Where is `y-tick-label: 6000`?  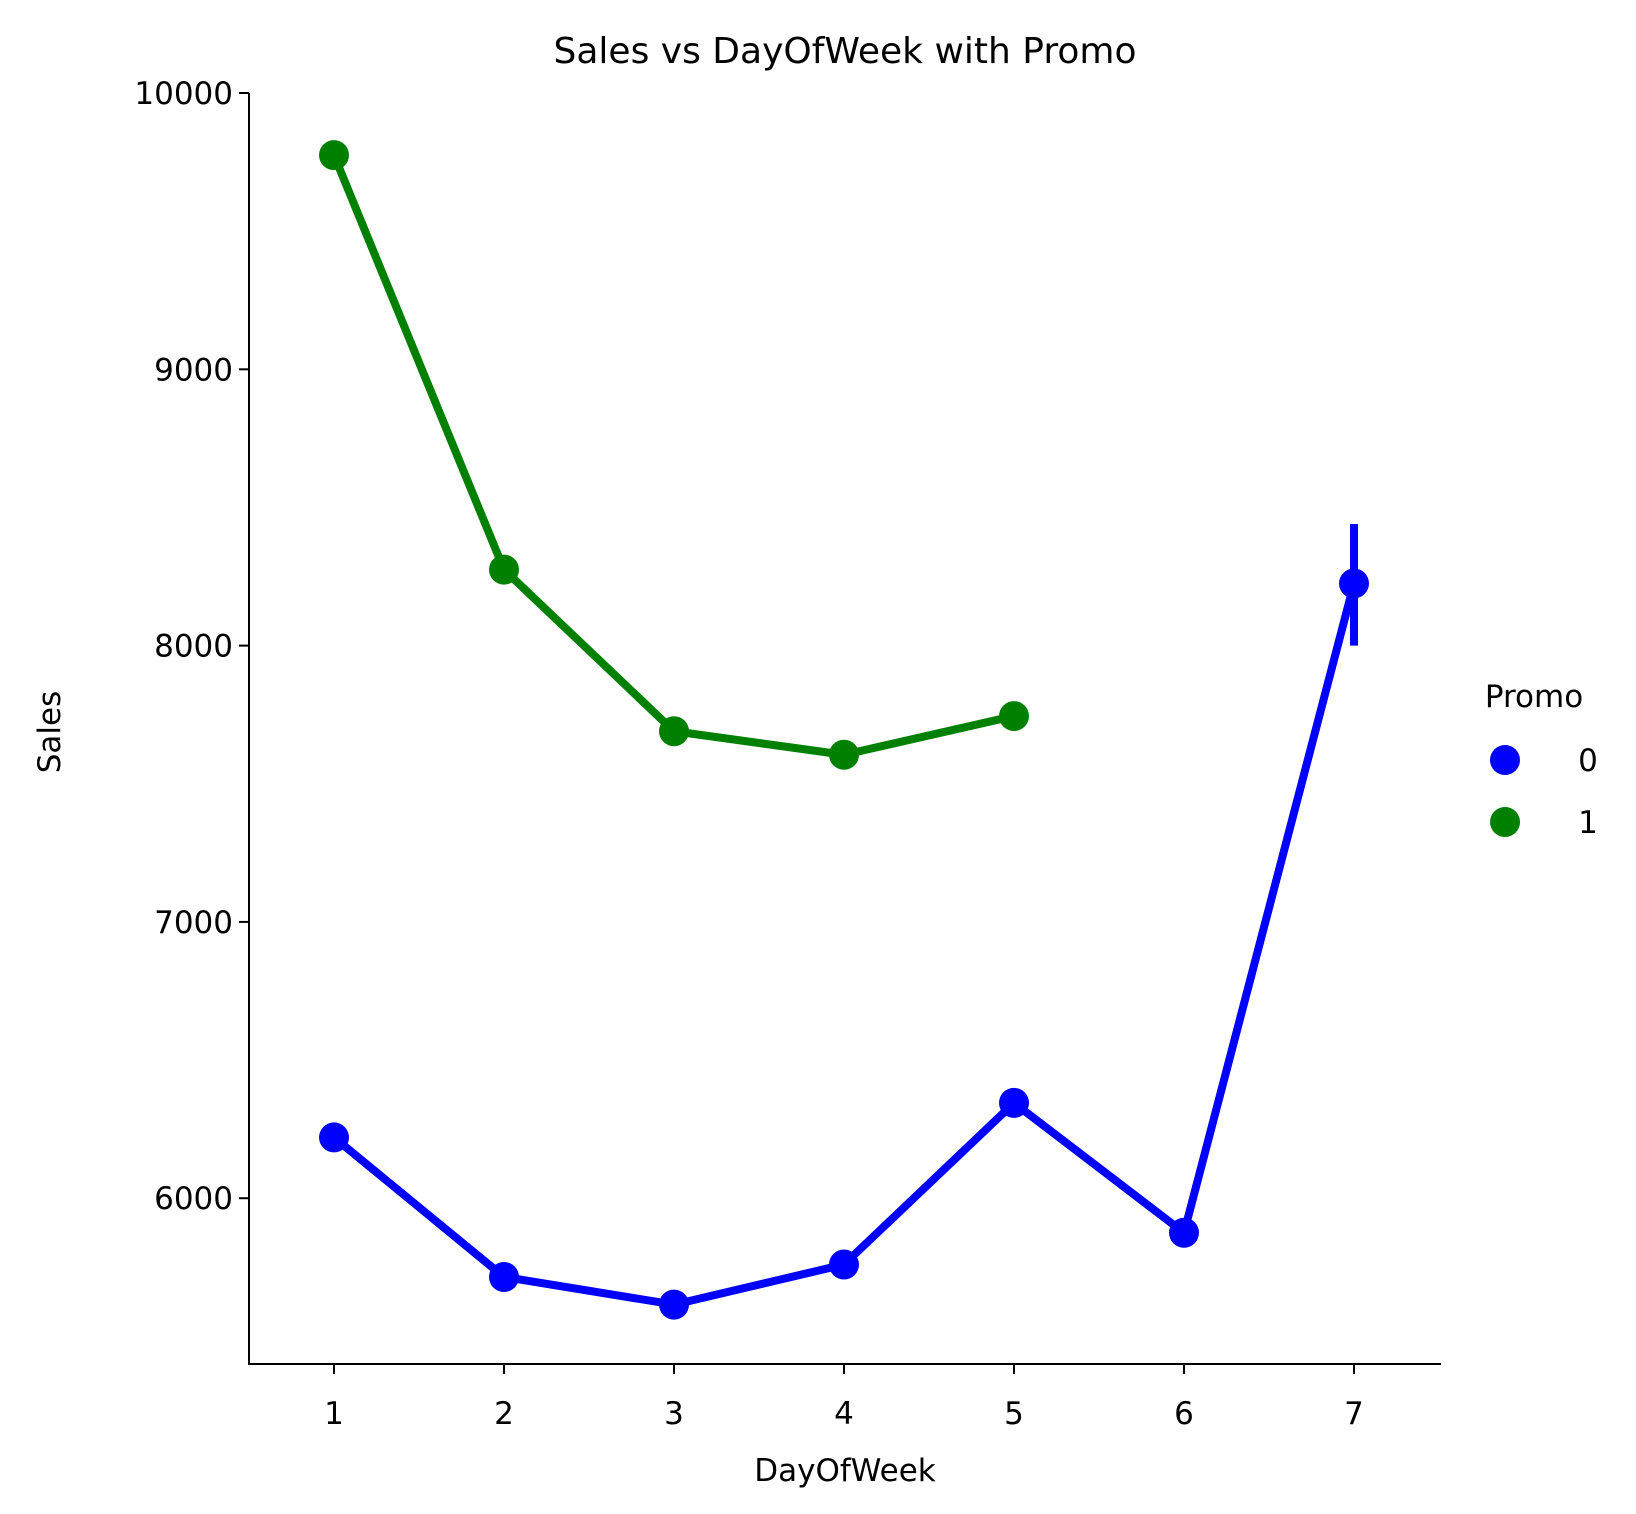 y-tick-label: 6000 is located at coordinates (193, 1199).